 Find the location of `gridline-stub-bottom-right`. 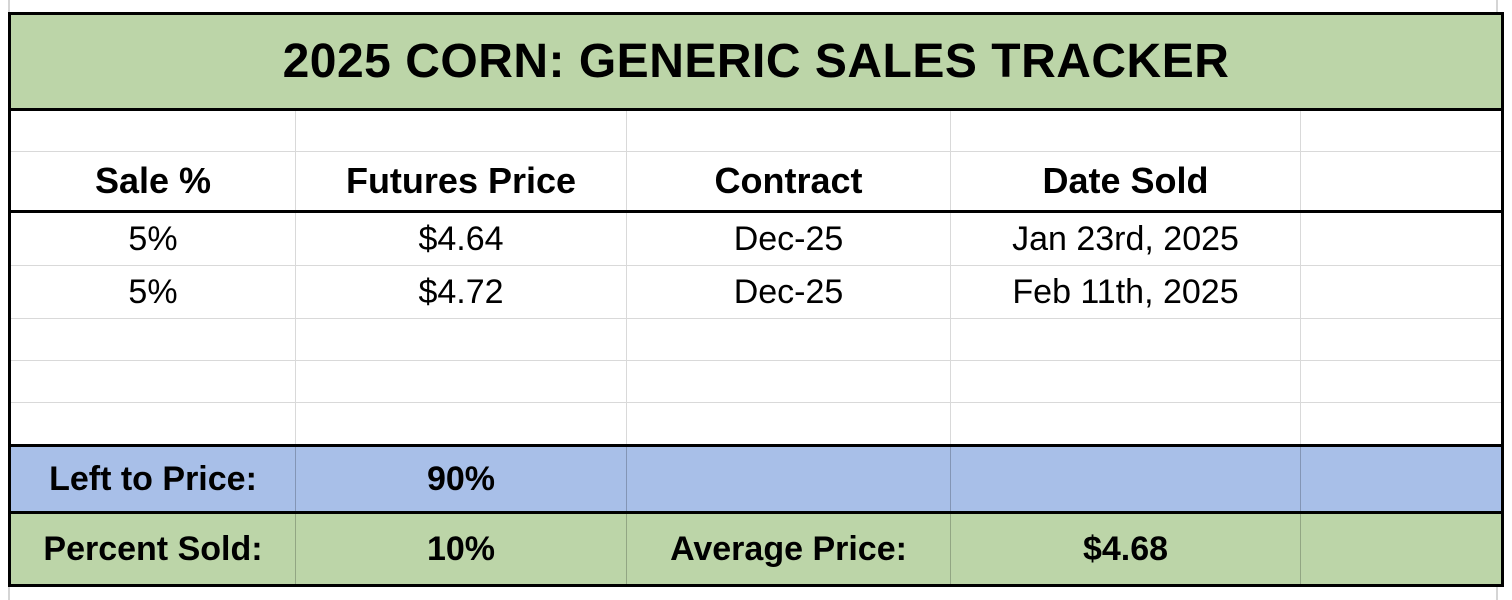

gridline-stub-bottom-right is located at coordinates (1497, 593).